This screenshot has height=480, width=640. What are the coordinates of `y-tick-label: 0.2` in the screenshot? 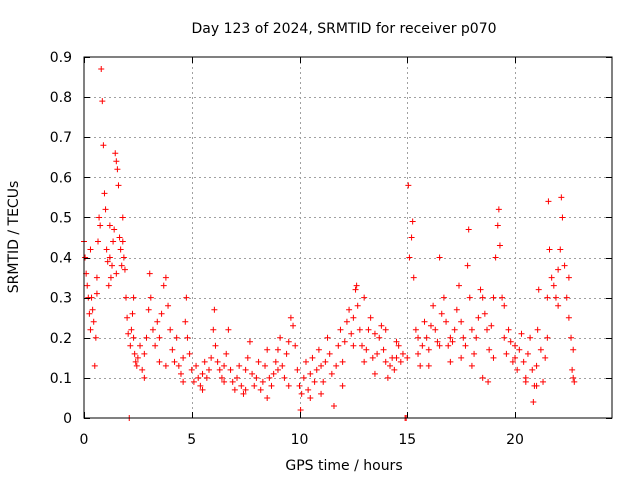 It's located at (61, 339).